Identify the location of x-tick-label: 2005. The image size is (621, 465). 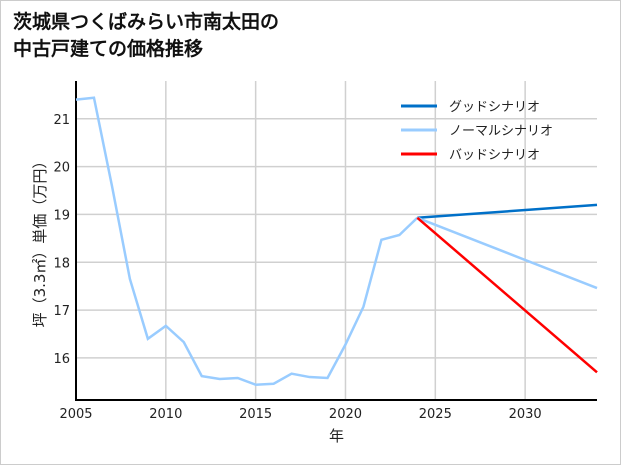
(75, 414).